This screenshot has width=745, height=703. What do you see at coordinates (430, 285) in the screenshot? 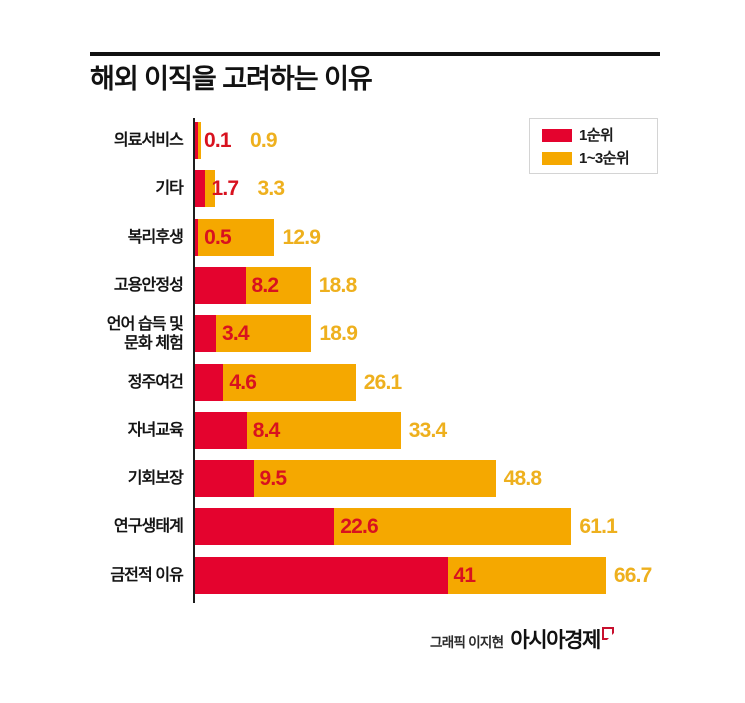
I see `bar-group: 8.2 18.8` at bounding box center [430, 285].